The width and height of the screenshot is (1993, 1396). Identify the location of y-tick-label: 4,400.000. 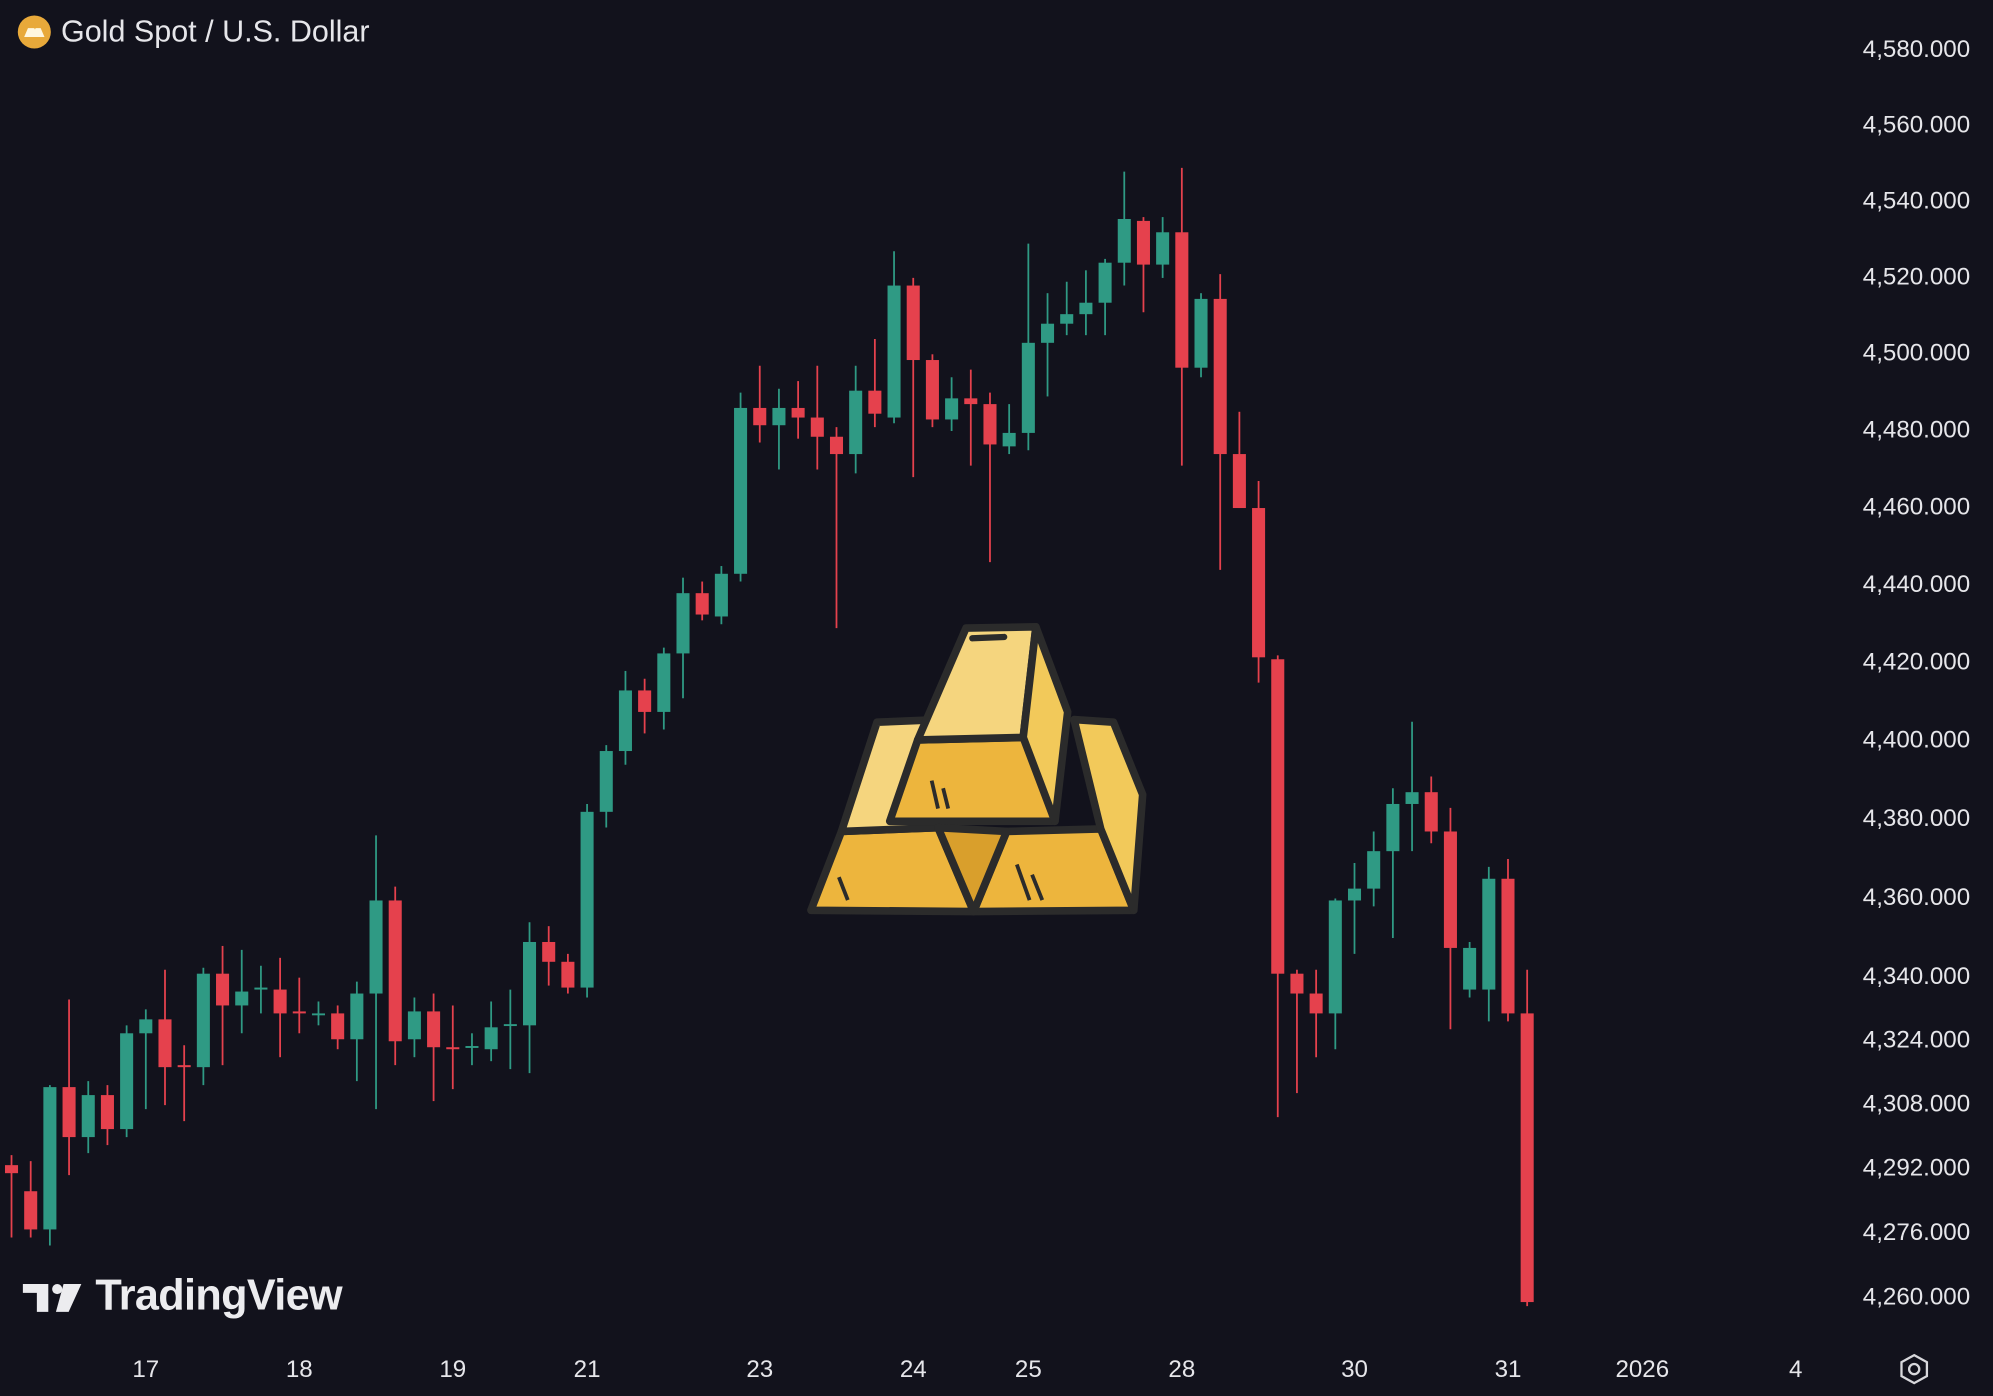
(1916, 740).